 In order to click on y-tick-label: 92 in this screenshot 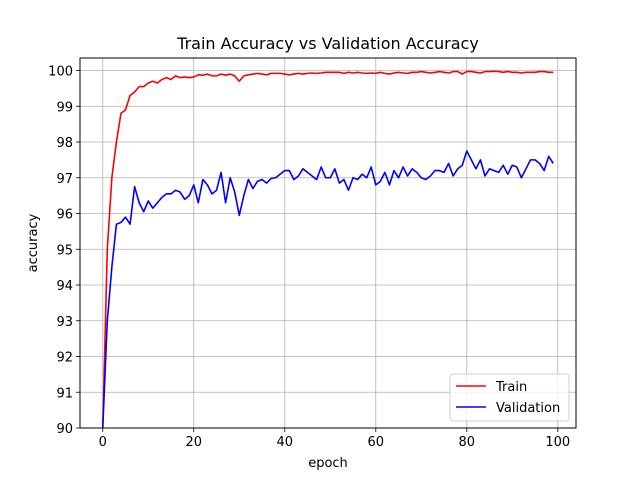, I will do `click(64, 358)`.